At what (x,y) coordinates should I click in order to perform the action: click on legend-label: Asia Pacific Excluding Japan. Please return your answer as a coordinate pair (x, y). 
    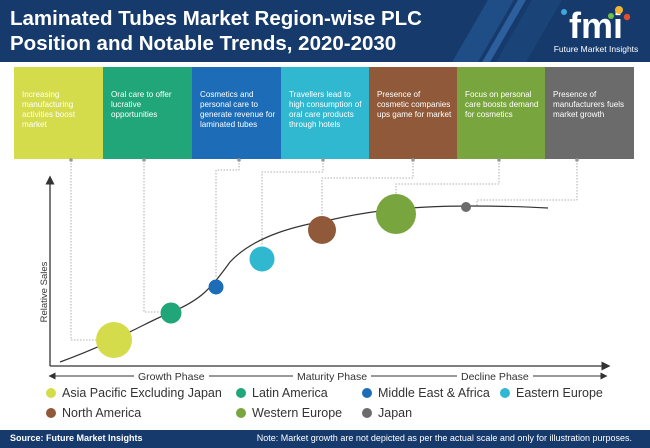
    Looking at the image, I should click on (142, 393).